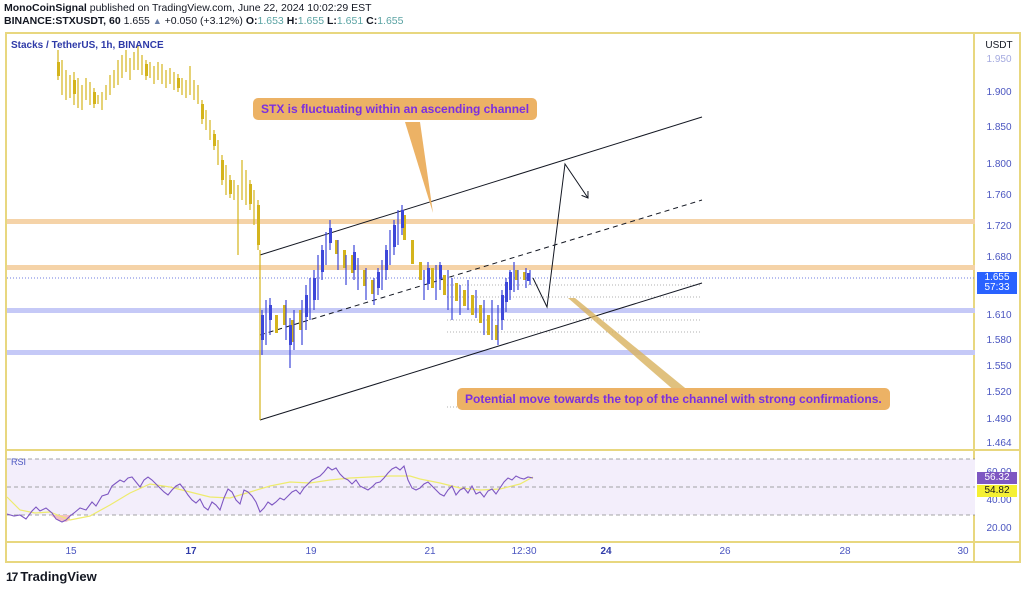  I want to click on close-label: C:, so click(372, 21).